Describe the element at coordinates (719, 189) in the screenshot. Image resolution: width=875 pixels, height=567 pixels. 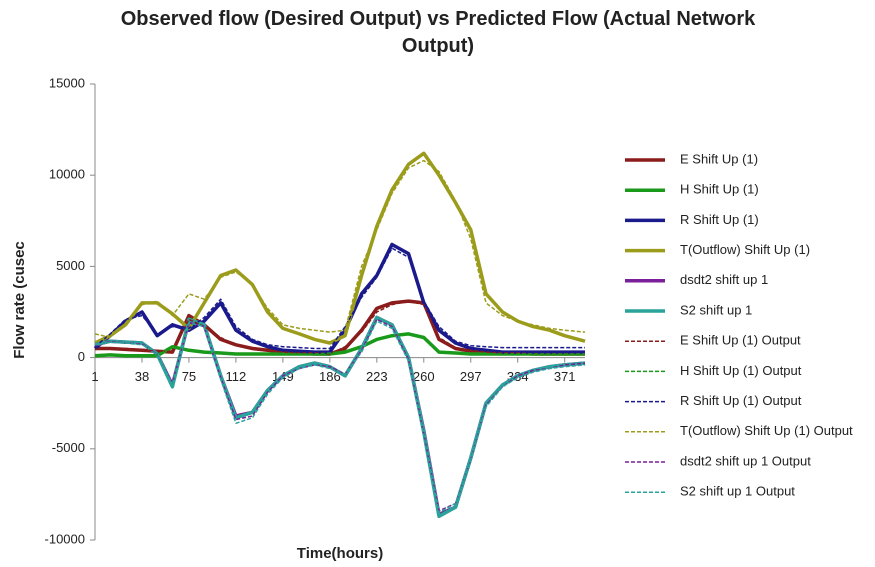
I see `legend-label: H Shift Up (1)` at that location.